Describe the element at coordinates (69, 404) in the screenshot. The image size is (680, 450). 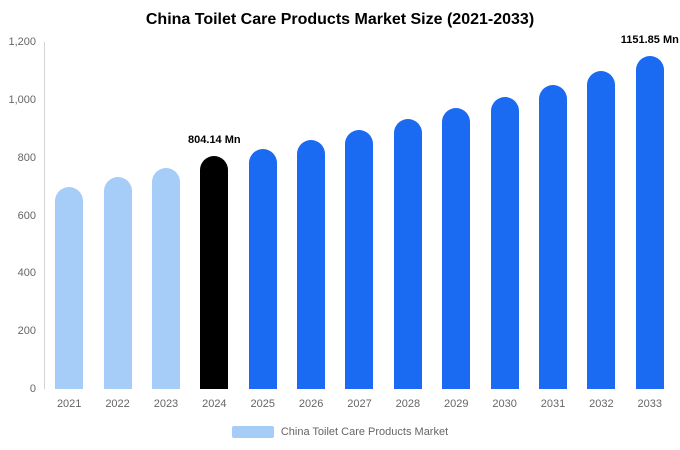
I see `x-axis-label: 2021` at that location.